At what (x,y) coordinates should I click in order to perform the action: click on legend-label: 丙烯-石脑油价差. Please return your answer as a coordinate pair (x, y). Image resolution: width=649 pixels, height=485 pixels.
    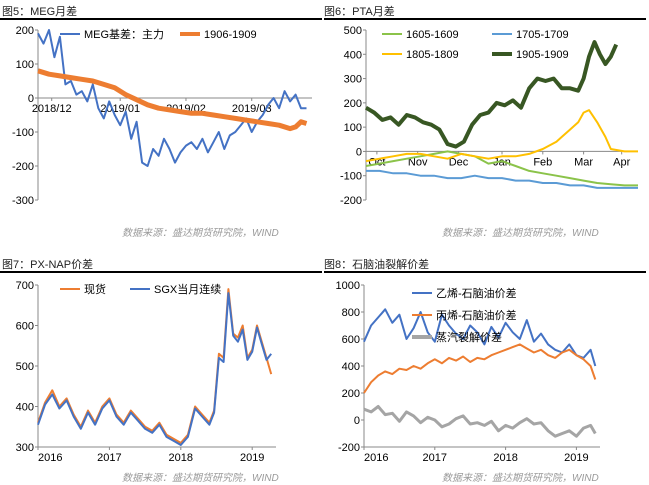
    Looking at the image, I should click on (476, 315).